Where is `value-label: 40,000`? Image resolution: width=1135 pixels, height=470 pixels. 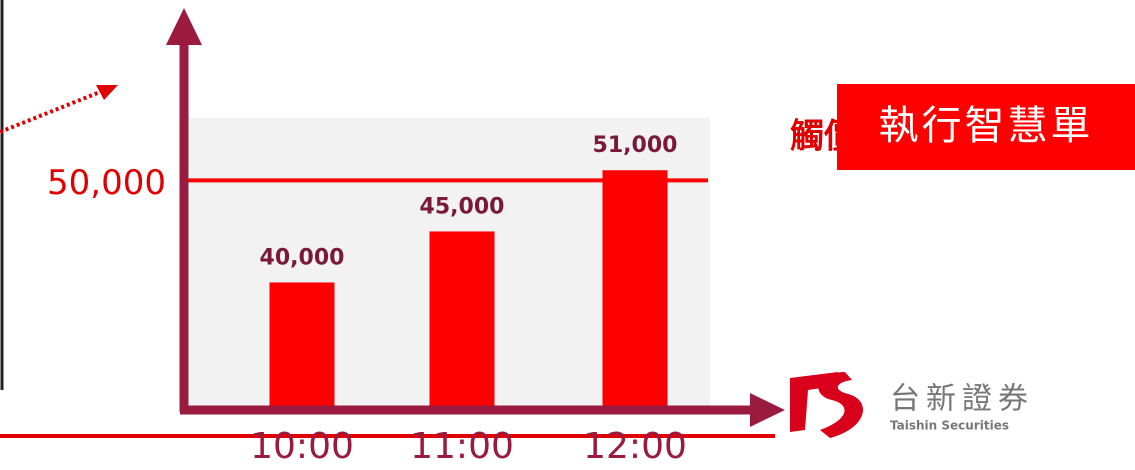
value-label: 40,000 is located at coordinates (302, 257).